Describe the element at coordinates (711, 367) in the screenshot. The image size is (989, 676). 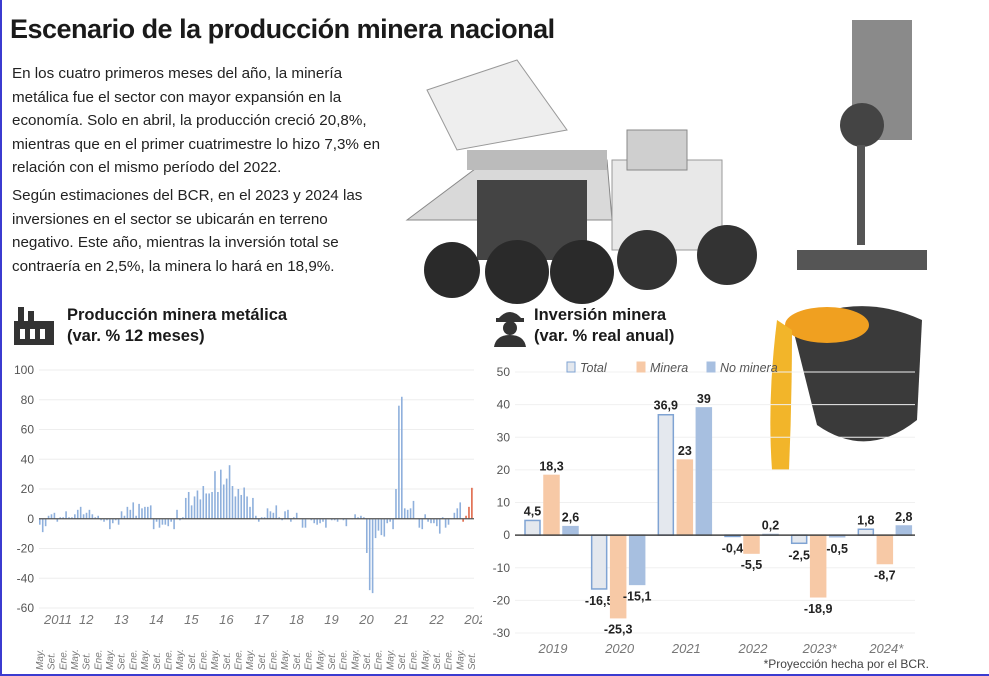
I see `legend-swatch` at that location.